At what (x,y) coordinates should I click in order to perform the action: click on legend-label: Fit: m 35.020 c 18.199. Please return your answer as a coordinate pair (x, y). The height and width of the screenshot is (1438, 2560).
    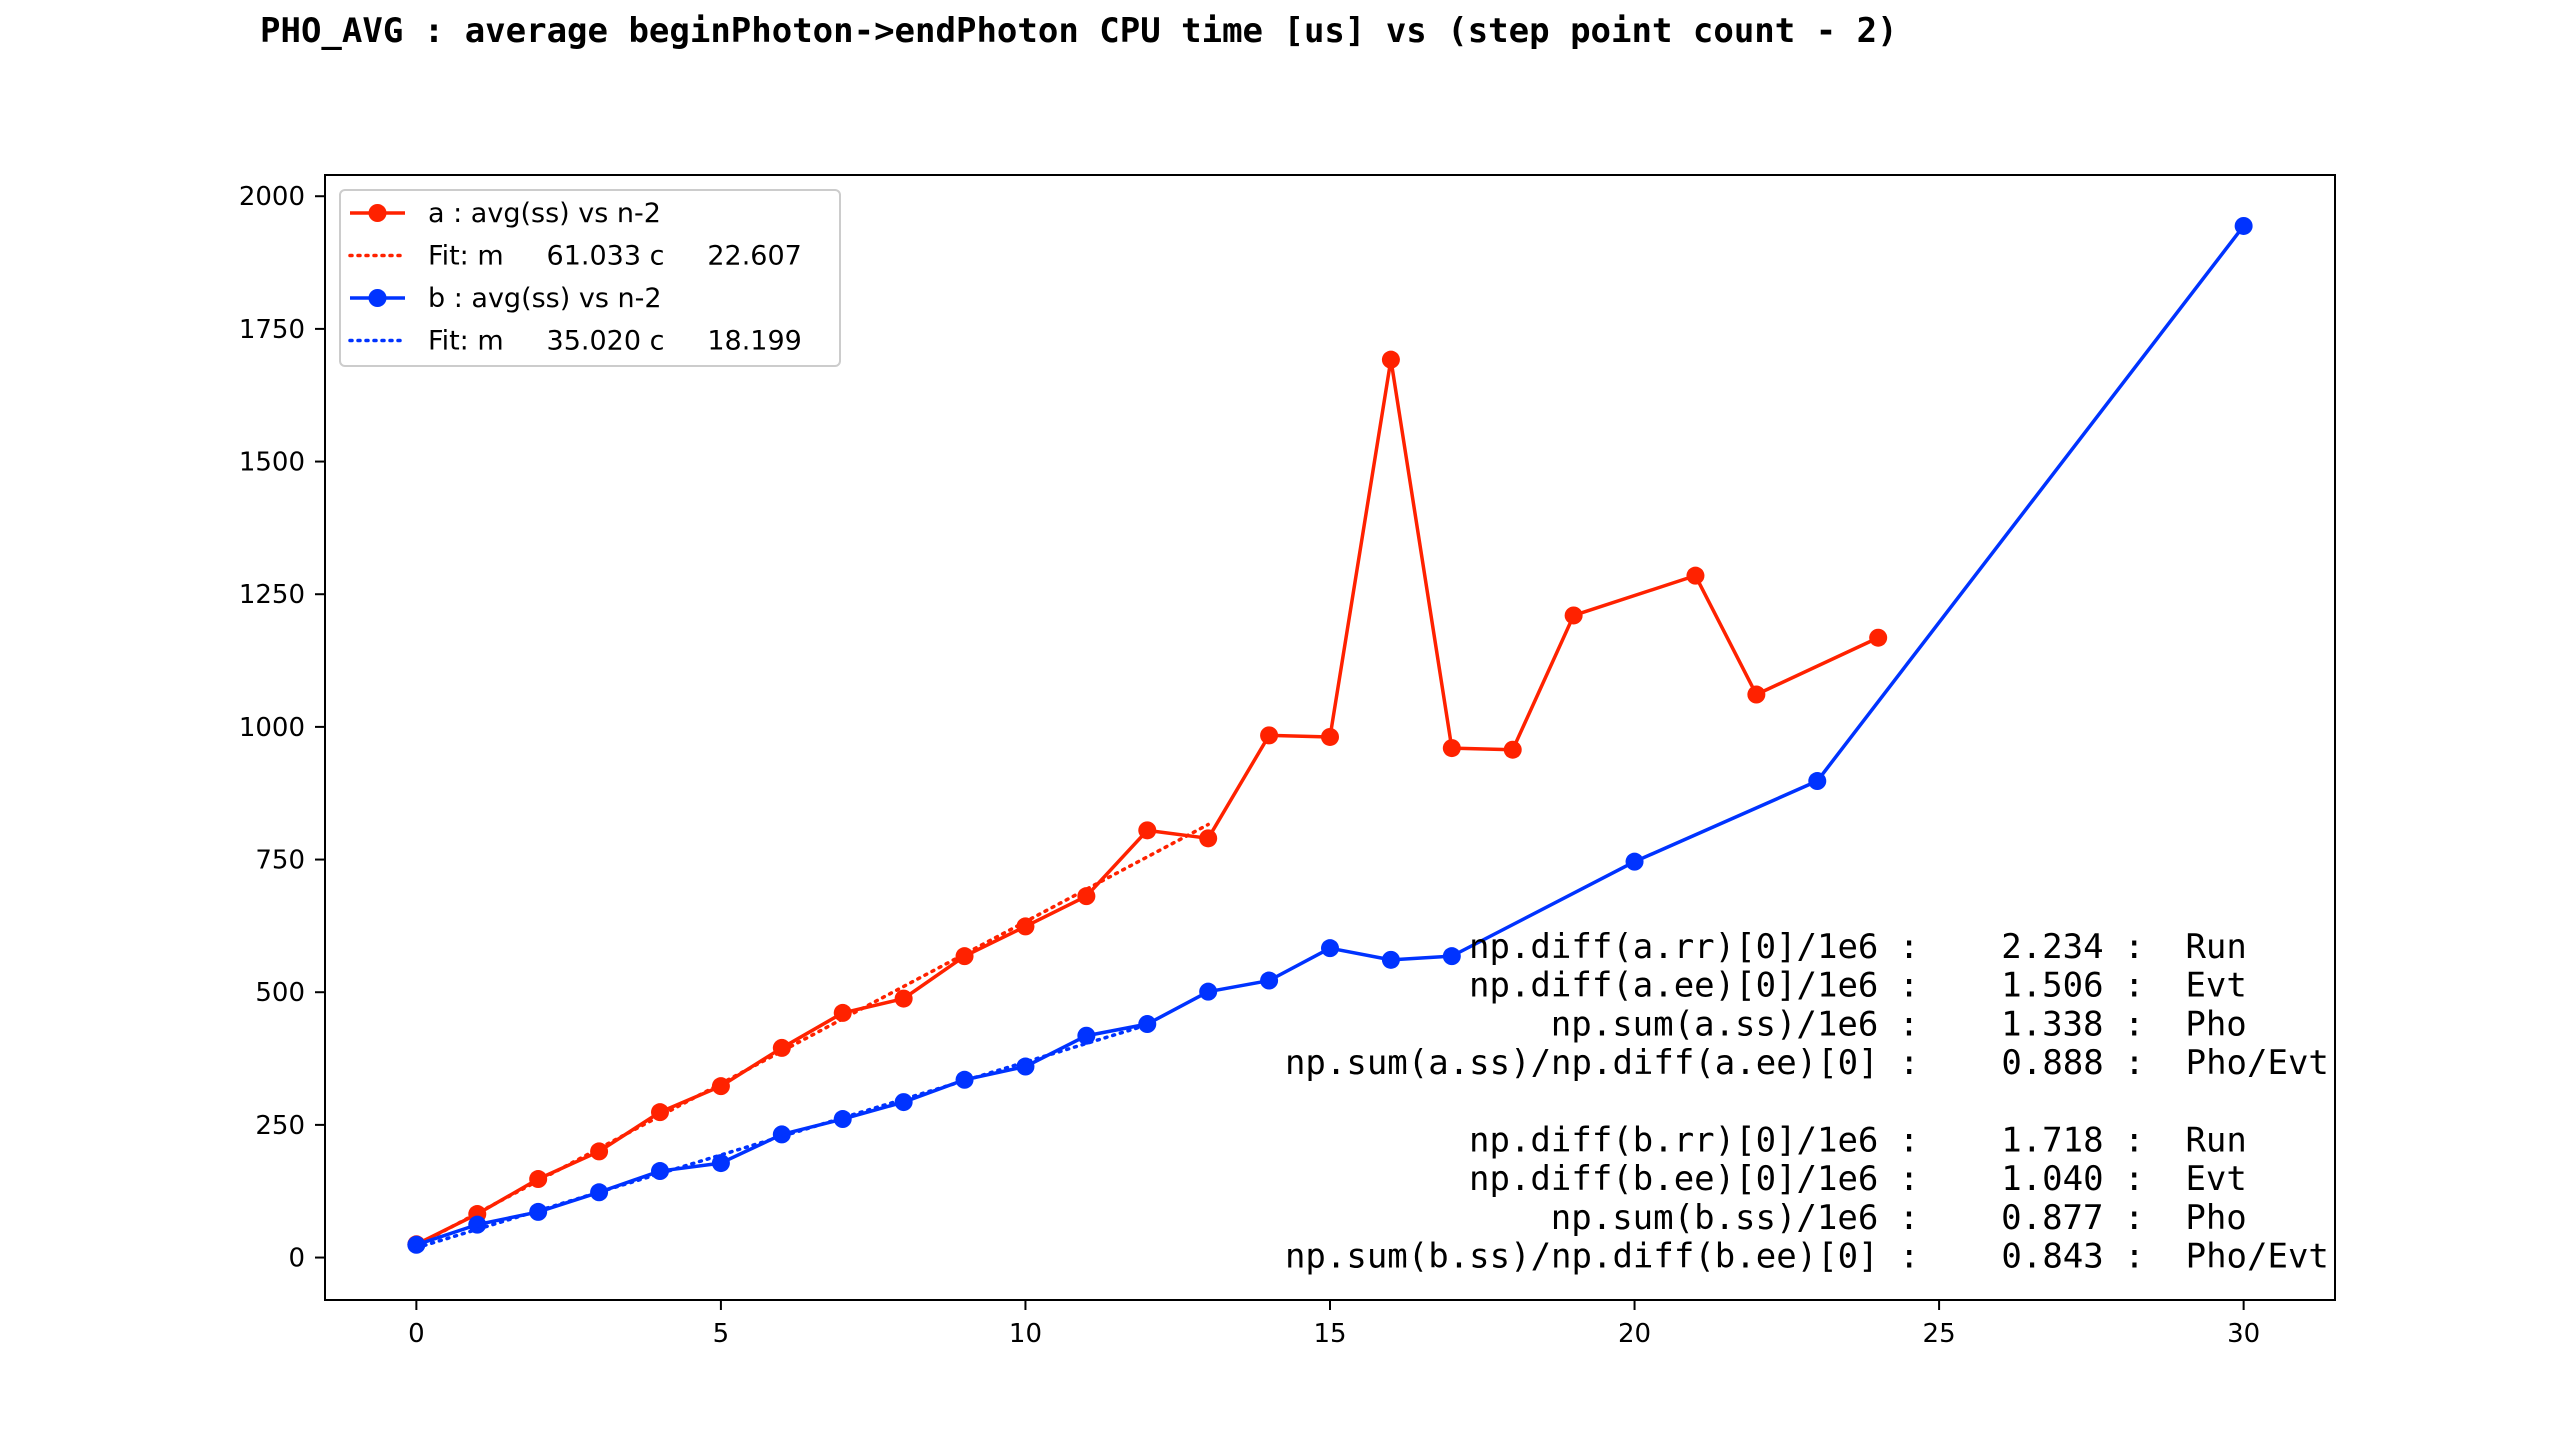
    Looking at the image, I should click on (615, 341).